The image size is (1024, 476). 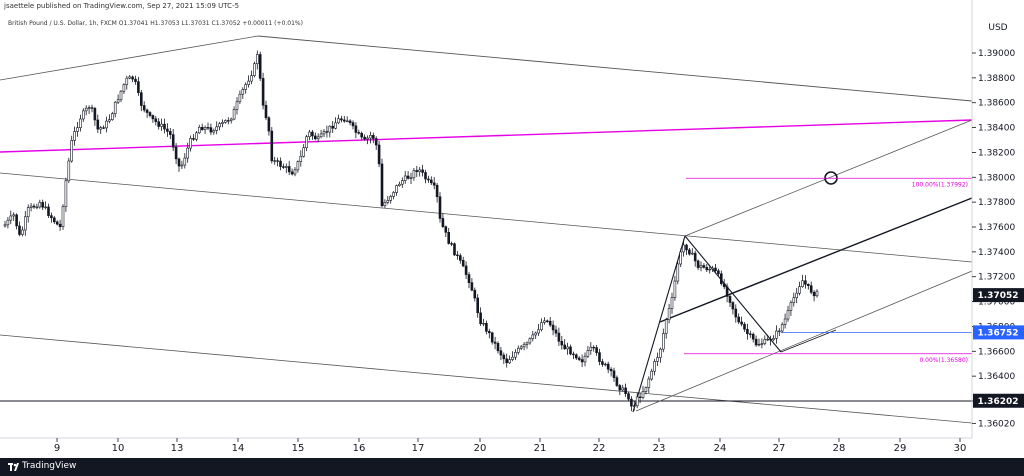 What do you see at coordinates (486, 136) in the screenshot?
I see `magenta-trendline` at bounding box center [486, 136].